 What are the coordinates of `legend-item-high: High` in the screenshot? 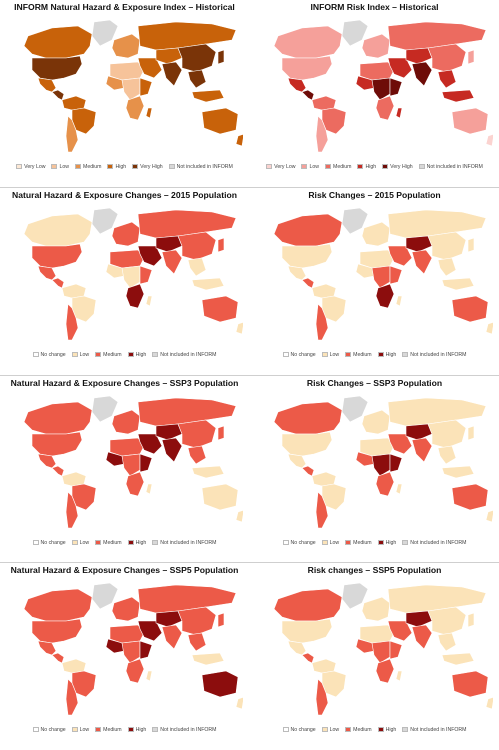 It's located at (387, 543).